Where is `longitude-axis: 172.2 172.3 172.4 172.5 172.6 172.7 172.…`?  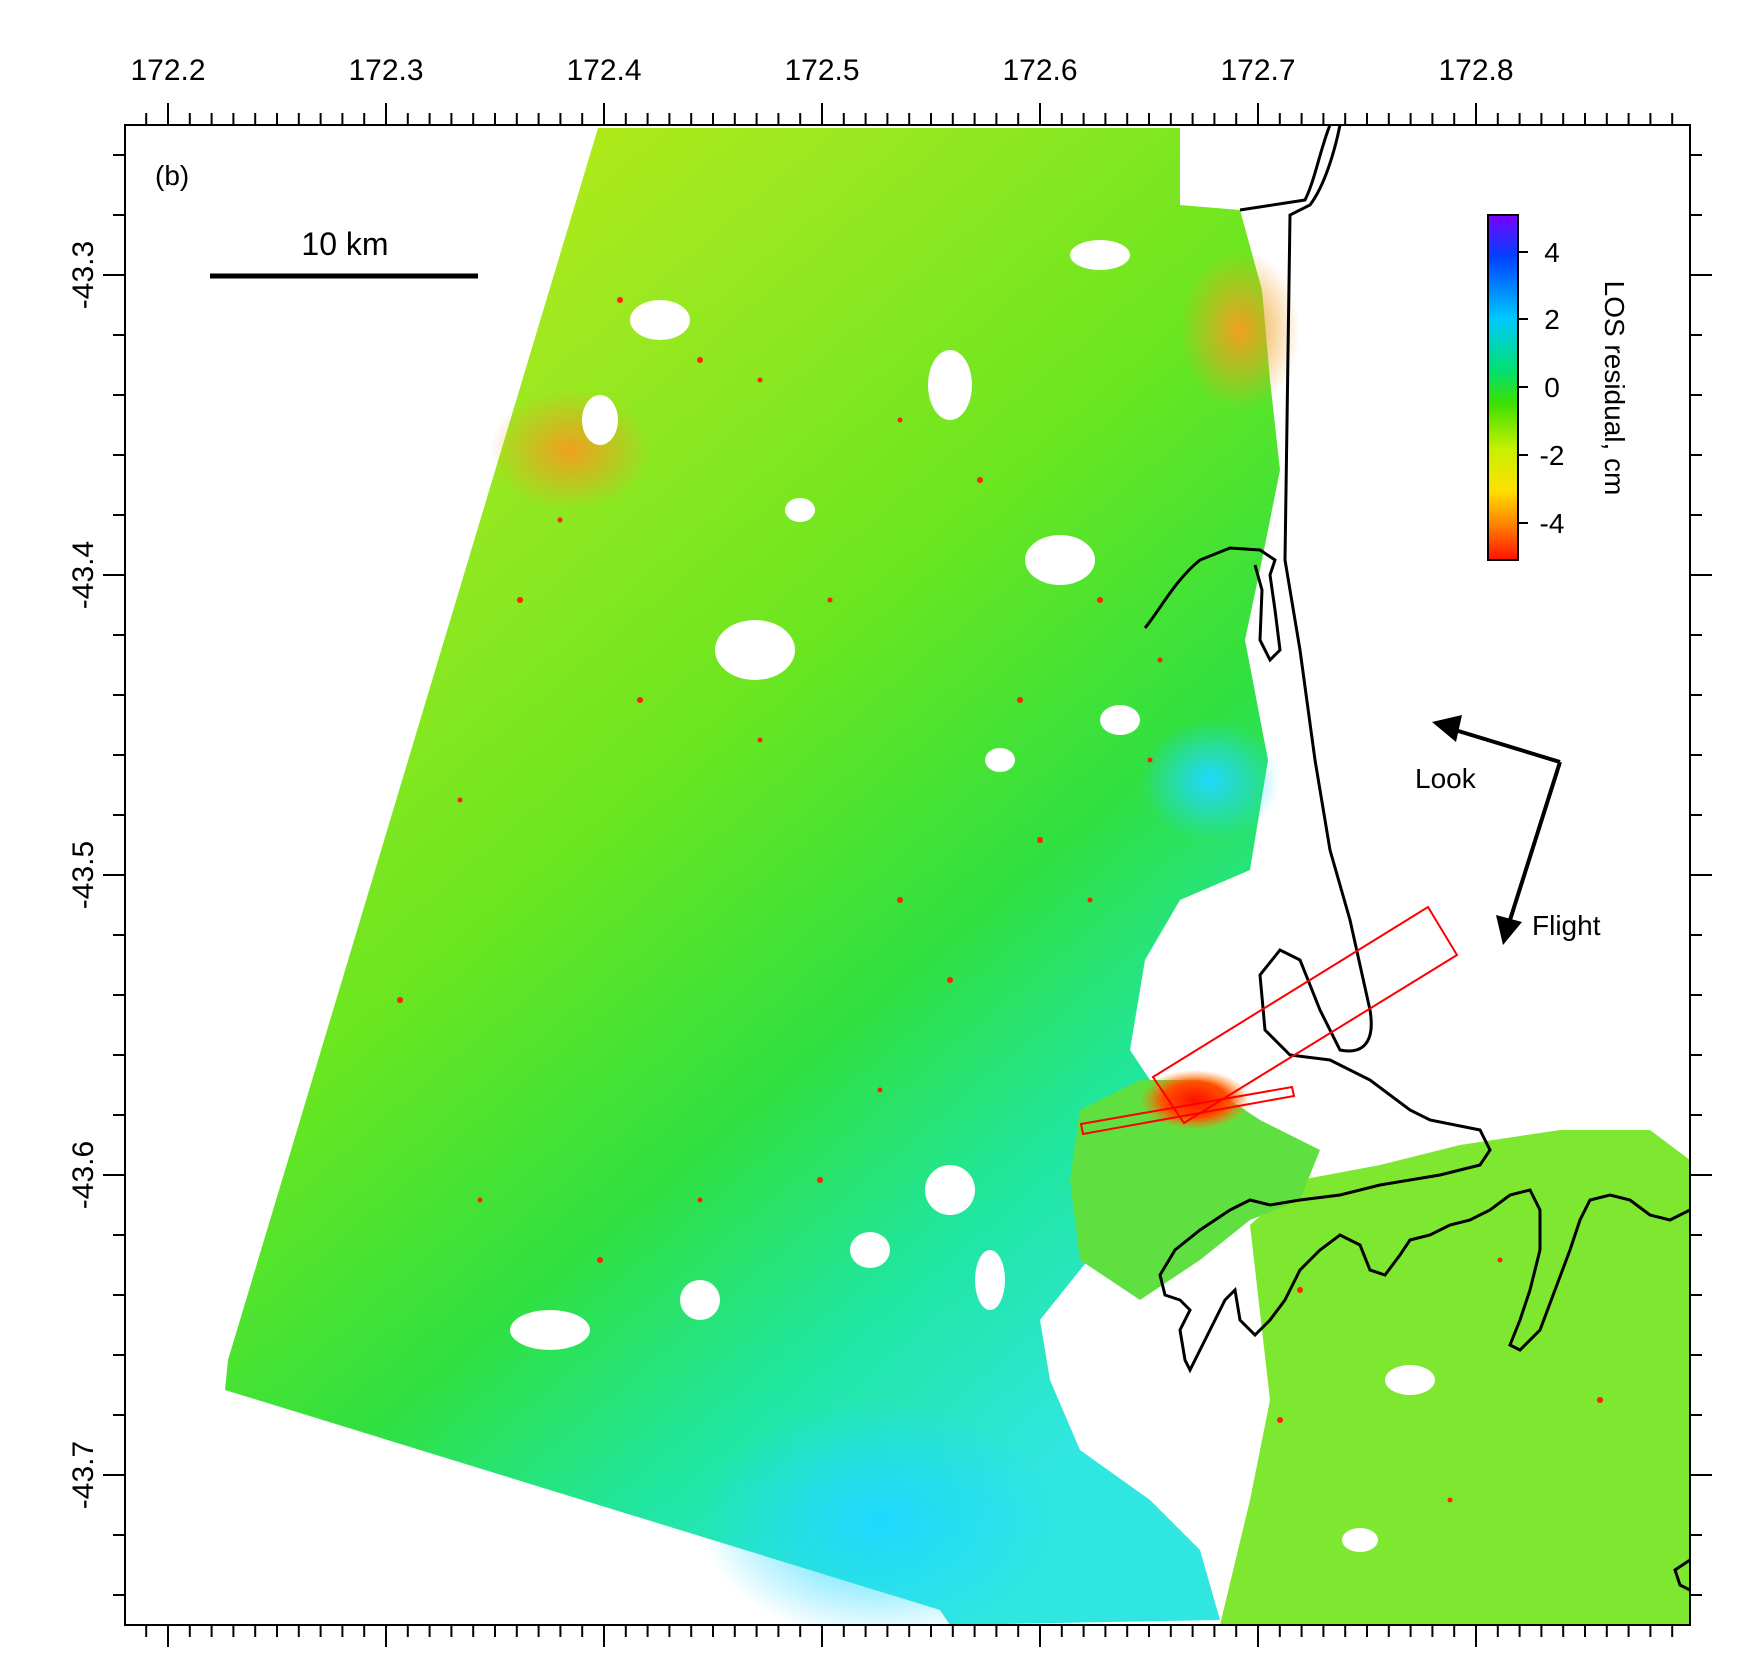 longitude-axis: 172.2 172.3 172.4 172.5 172.6 172.7 172.… is located at coordinates (821, 70).